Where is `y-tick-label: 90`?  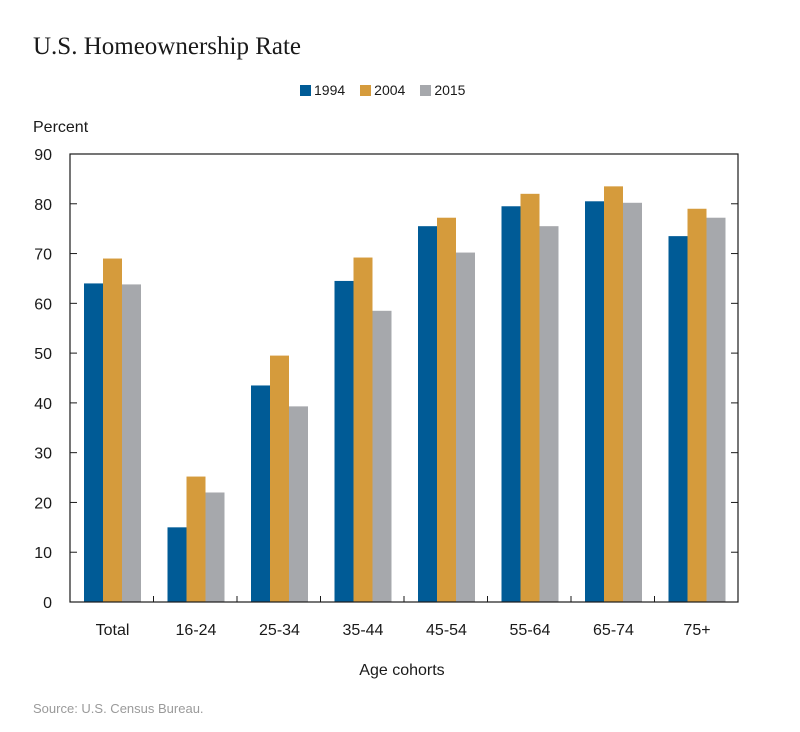
y-tick-label: 90 is located at coordinates (43, 155).